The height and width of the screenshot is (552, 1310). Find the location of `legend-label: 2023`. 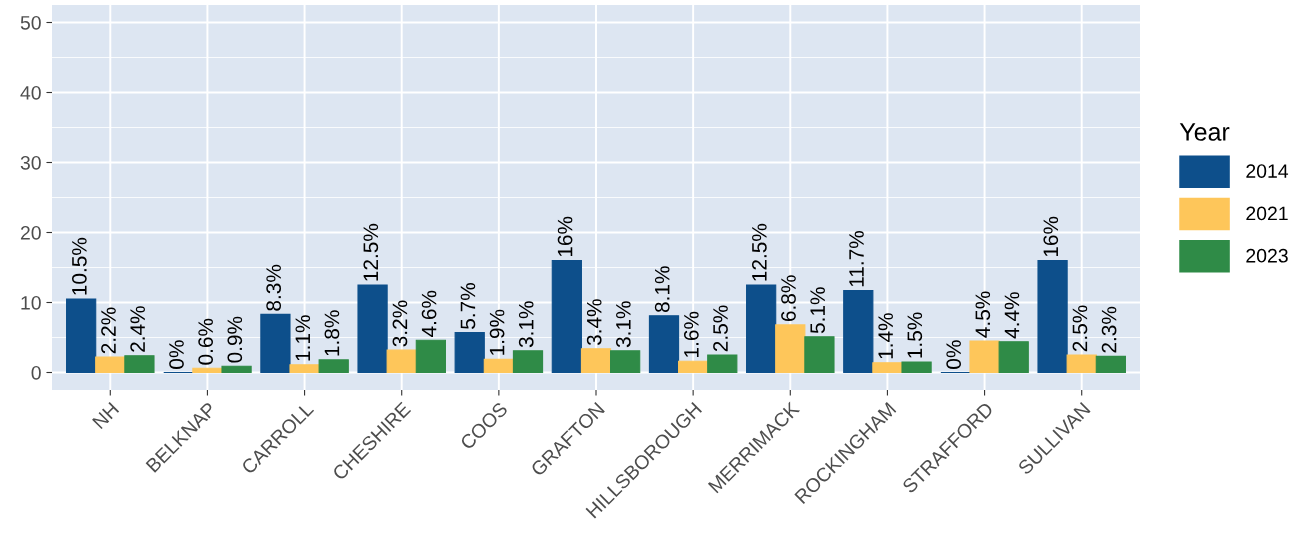

legend-label: 2023 is located at coordinates (1267, 255).